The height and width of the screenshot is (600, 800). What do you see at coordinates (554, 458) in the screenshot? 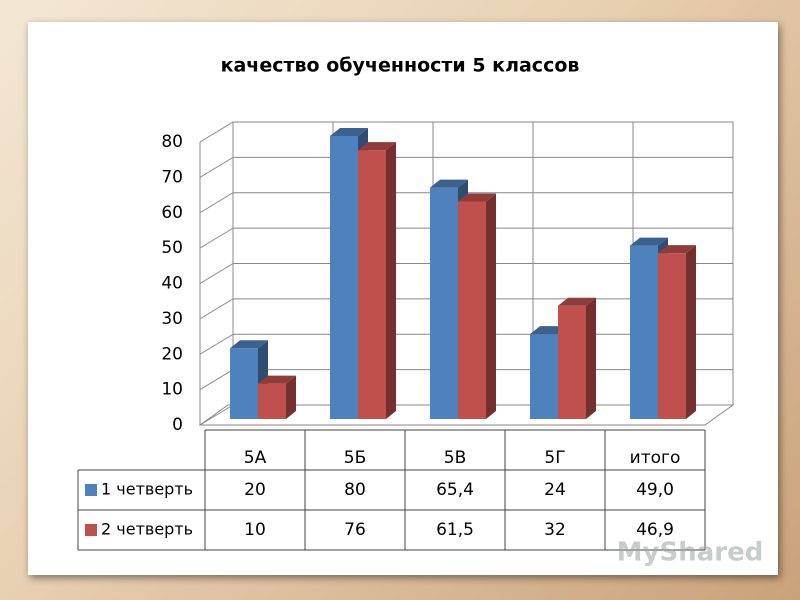
I see `x-tick-label: 5Г` at bounding box center [554, 458].